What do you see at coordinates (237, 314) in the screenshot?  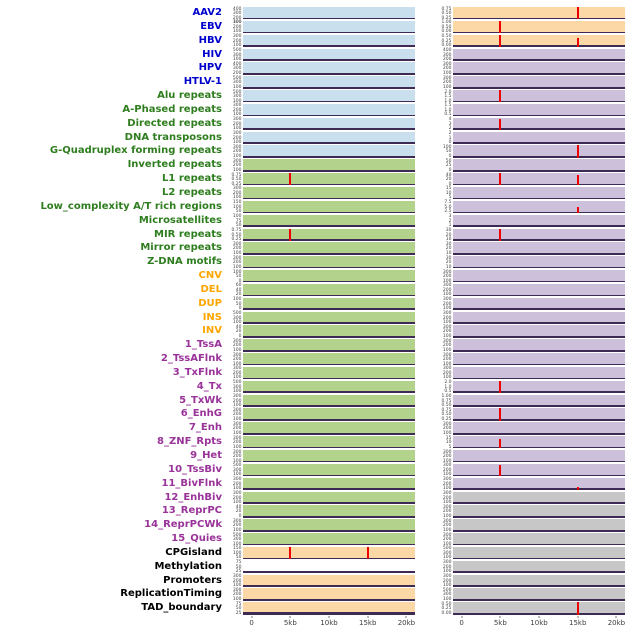 I see `y-tick-label: 500` at bounding box center [237, 314].